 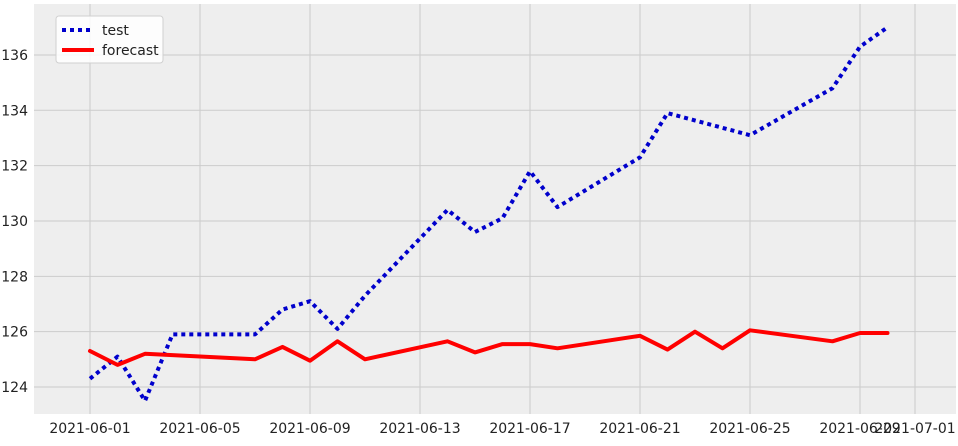 I want to click on legend: test forecast, so click(x=109, y=39).